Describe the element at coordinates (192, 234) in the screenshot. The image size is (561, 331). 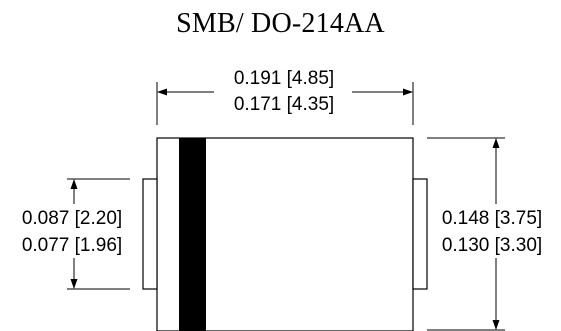
I see `cathode-band` at that location.